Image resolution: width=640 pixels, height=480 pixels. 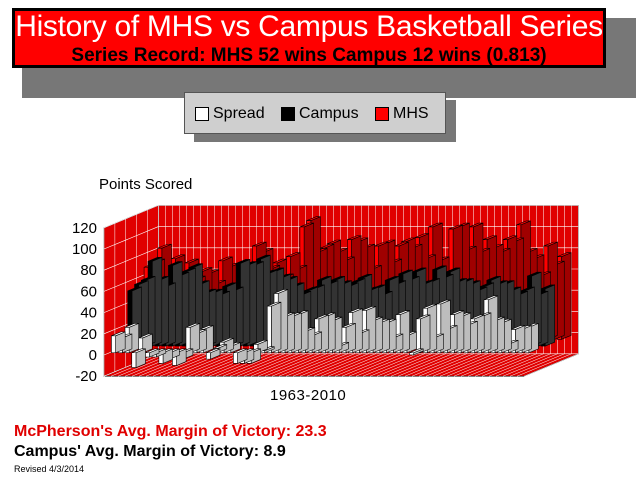 What do you see at coordinates (88, 291) in the screenshot?
I see `y-tick-label: 60` at bounding box center [88, 291].